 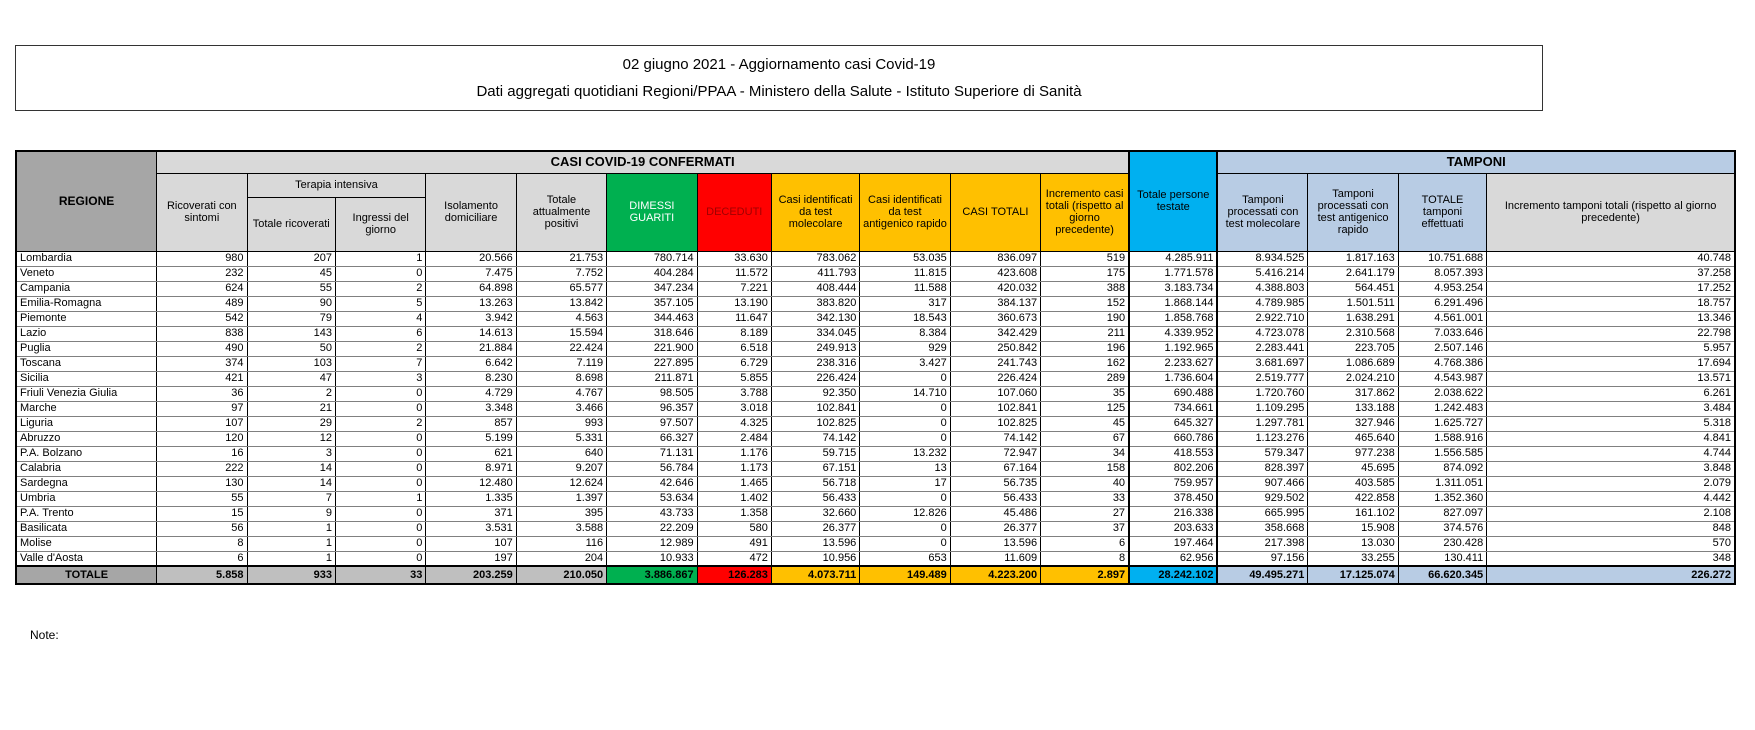 What do you see at coordinates (1353, 438) in the screenshot?
I see `value-cell: 465.640` at bounding box center [1353, 438].